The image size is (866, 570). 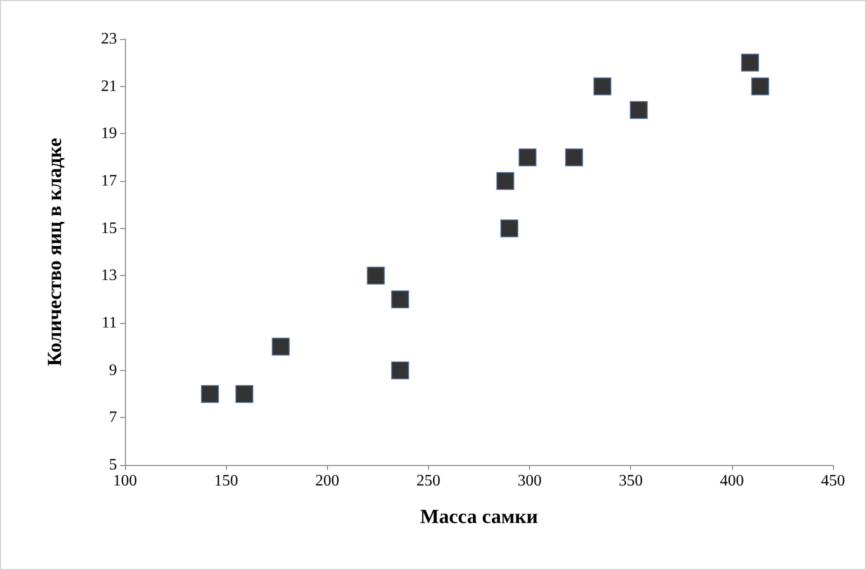 I want to click on y-tick-label: 9, so click(x=113, y=370).